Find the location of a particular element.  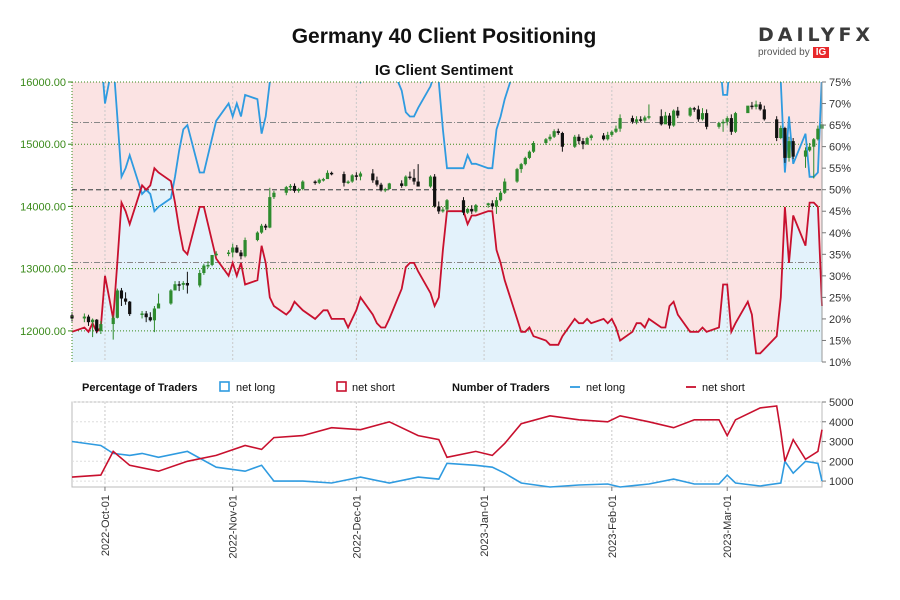

traders-frame is located at coordinates (447, 444).